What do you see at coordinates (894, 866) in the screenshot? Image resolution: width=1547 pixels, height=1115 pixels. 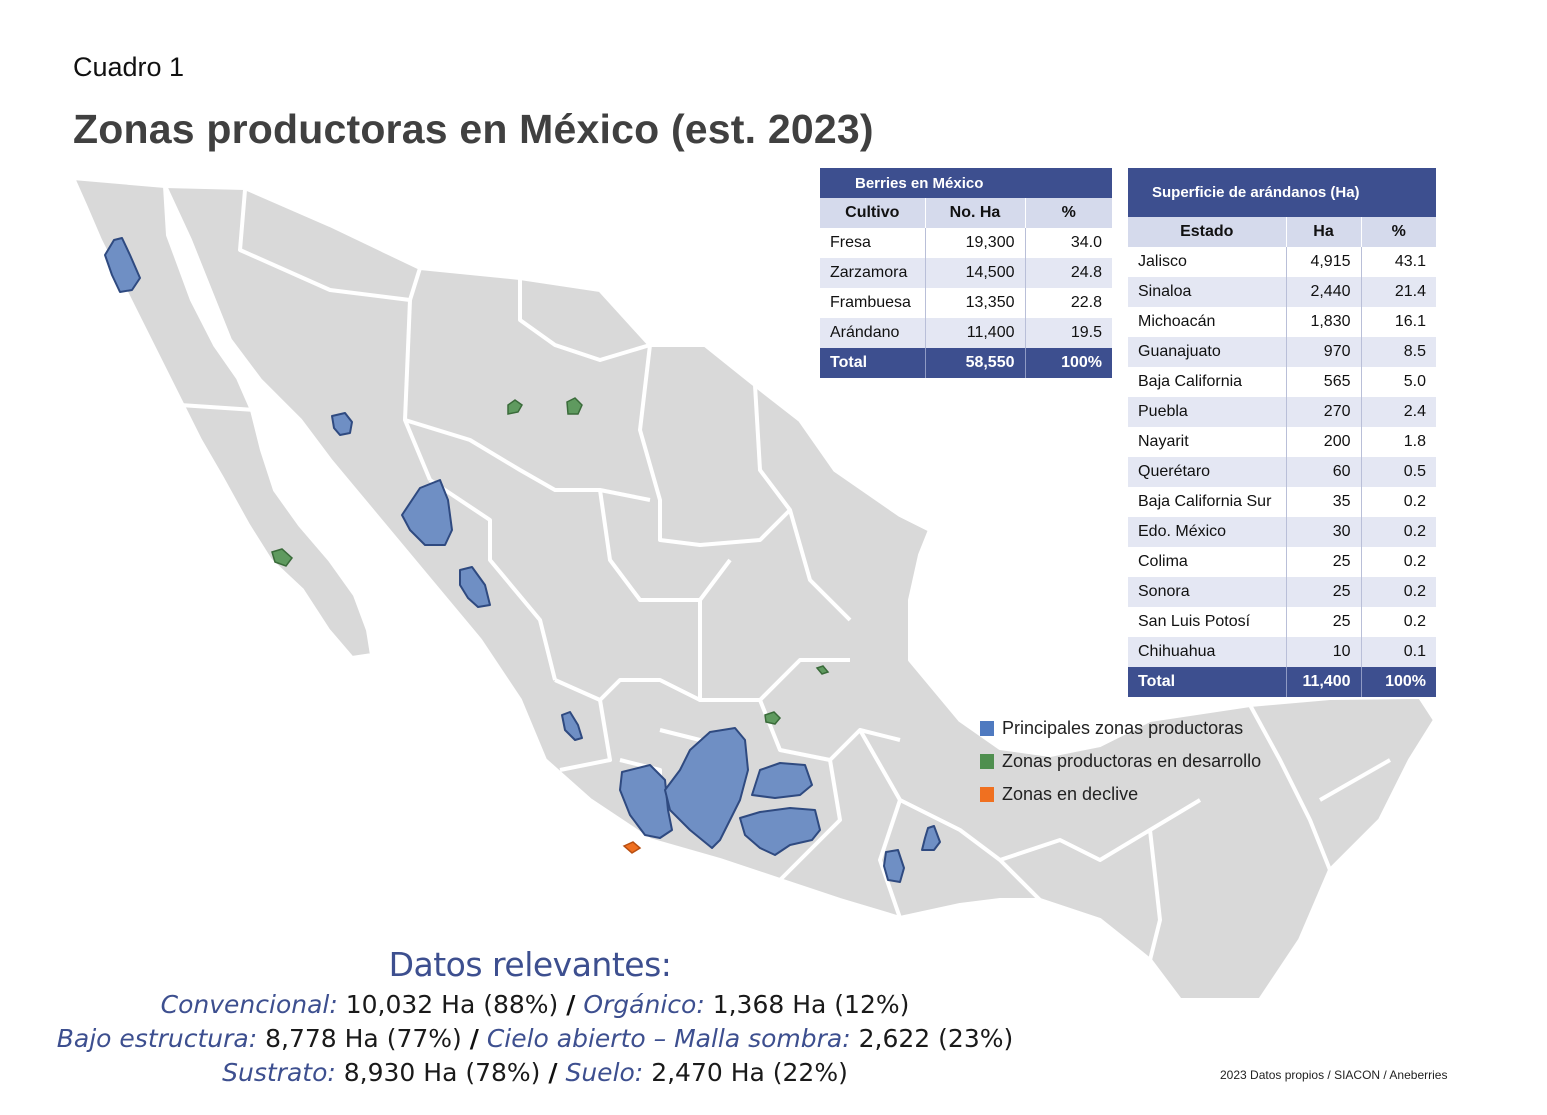 I see `zone-puebla` at bounding box center [894, 866].